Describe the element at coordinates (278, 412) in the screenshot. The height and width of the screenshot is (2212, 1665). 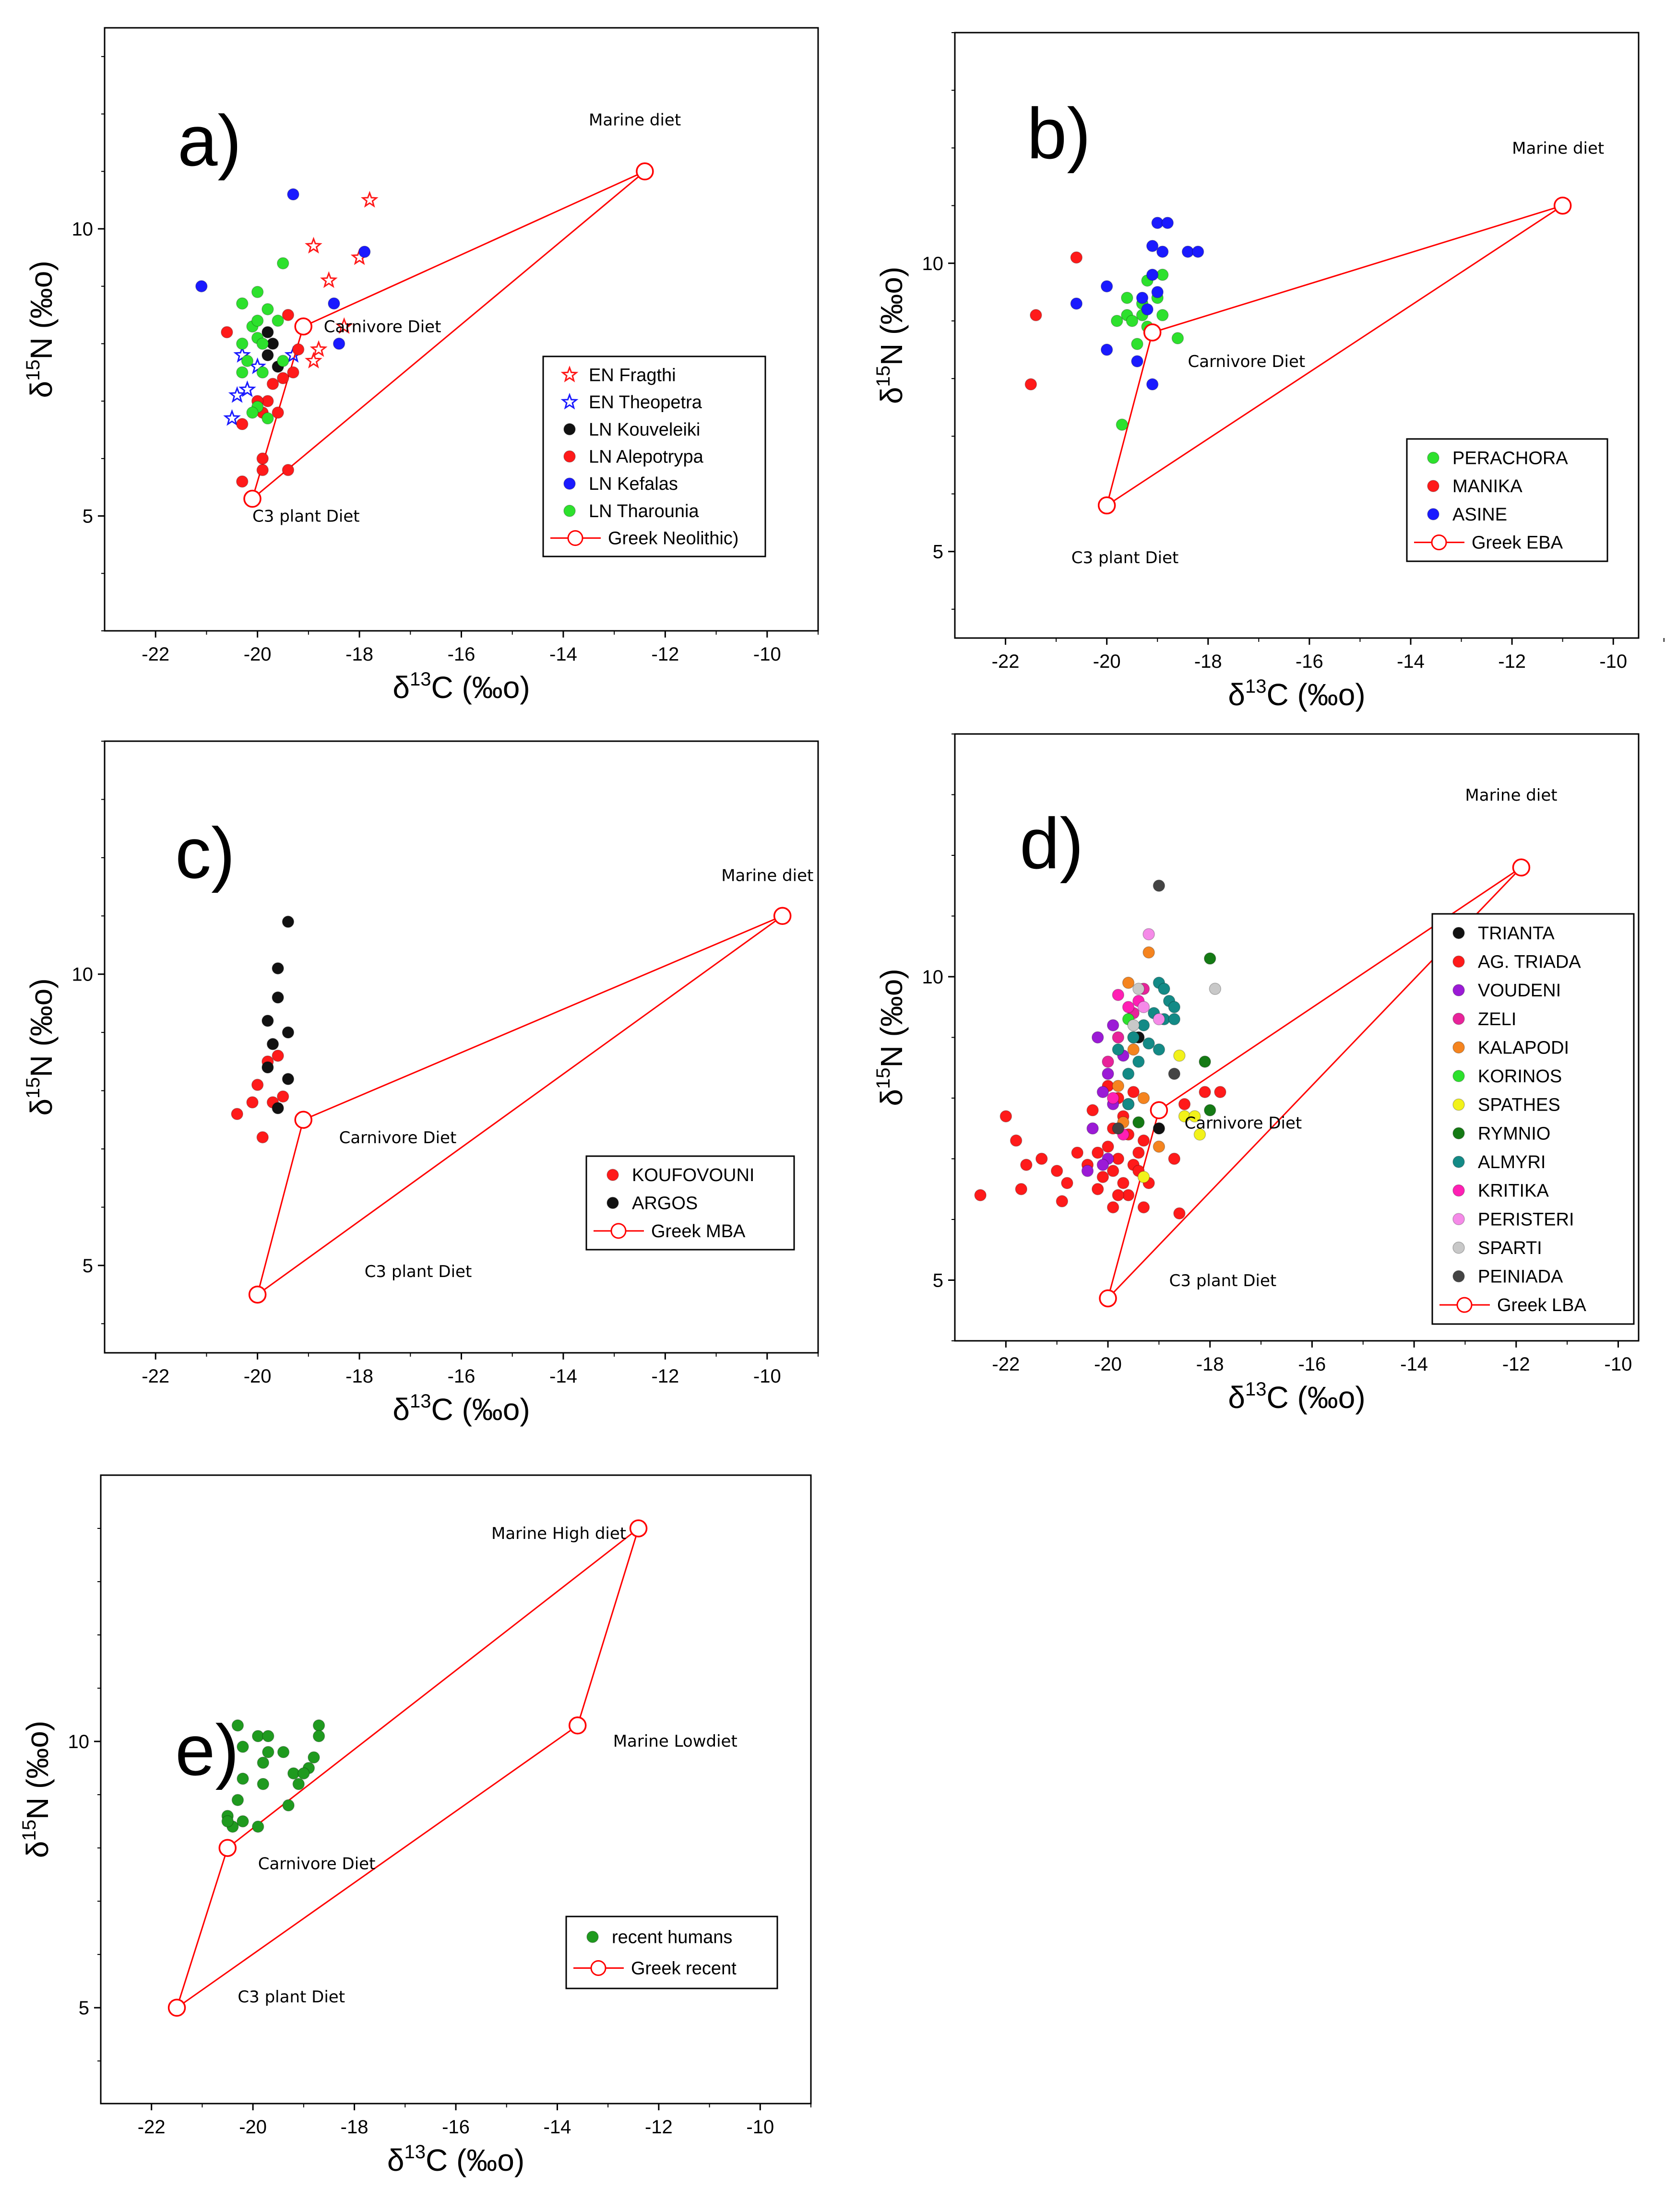
I see `data-point-ln-alepotrypa` at that location.